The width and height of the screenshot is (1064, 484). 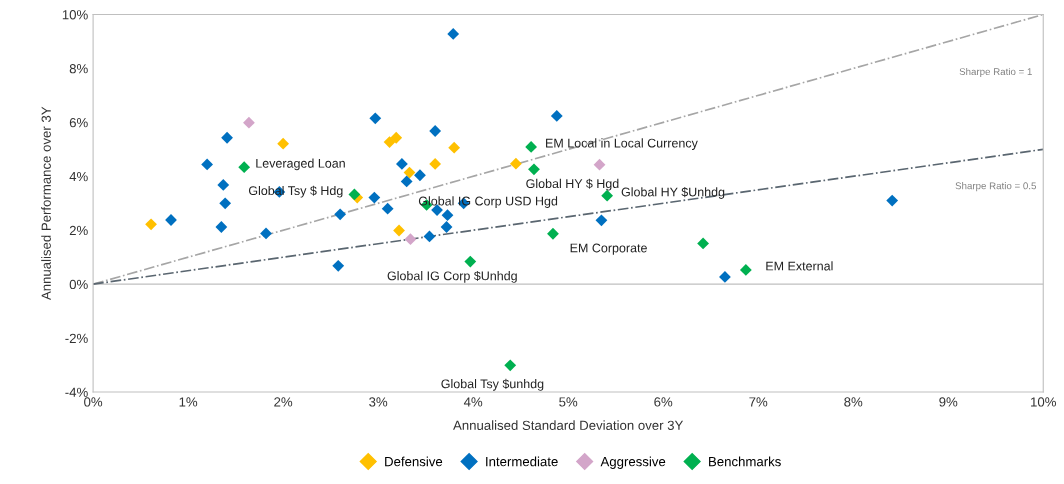 What do you see at coordinates (78, 122) in the screenshot?
I see `y-tick-label: 6%` at bounding box center [78, 122].